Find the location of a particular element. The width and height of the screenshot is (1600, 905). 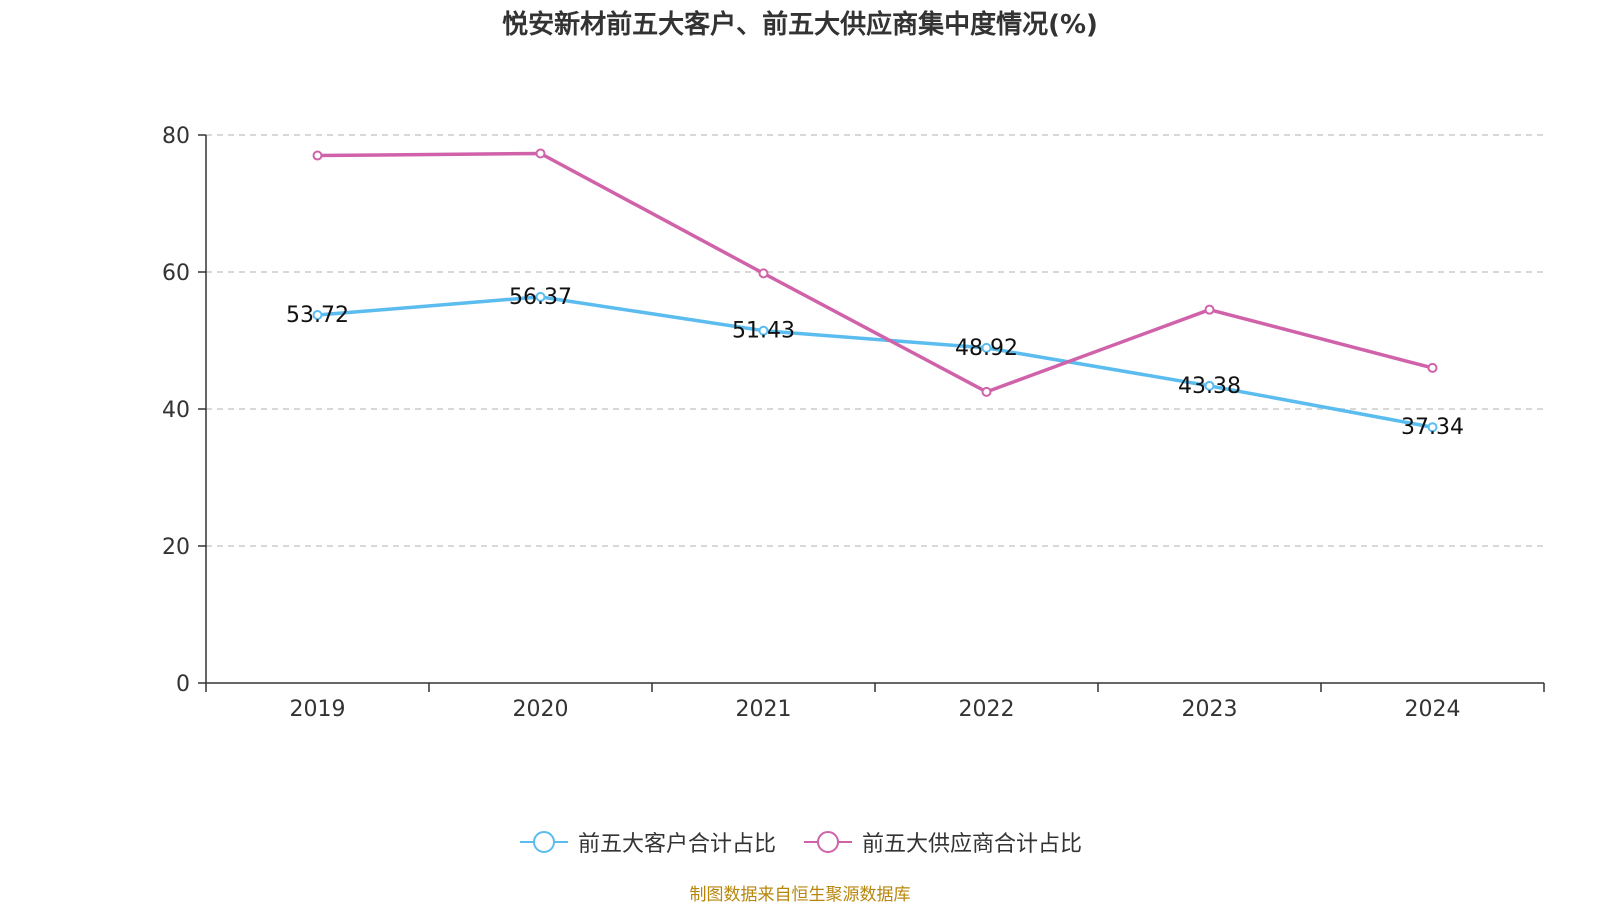

data-label: 48.92 is located at coordinates (986, 348).